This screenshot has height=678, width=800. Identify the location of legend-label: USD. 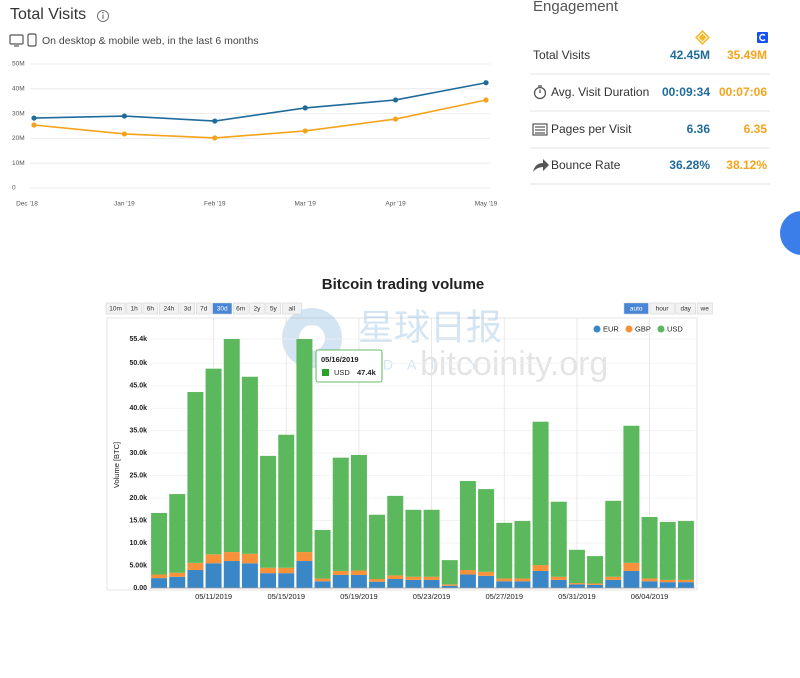
(675, 328).